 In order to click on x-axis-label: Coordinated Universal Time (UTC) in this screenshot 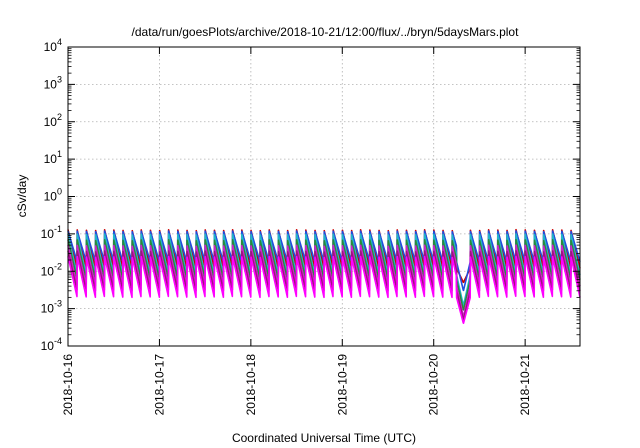, I will do `click(324, 438)`.